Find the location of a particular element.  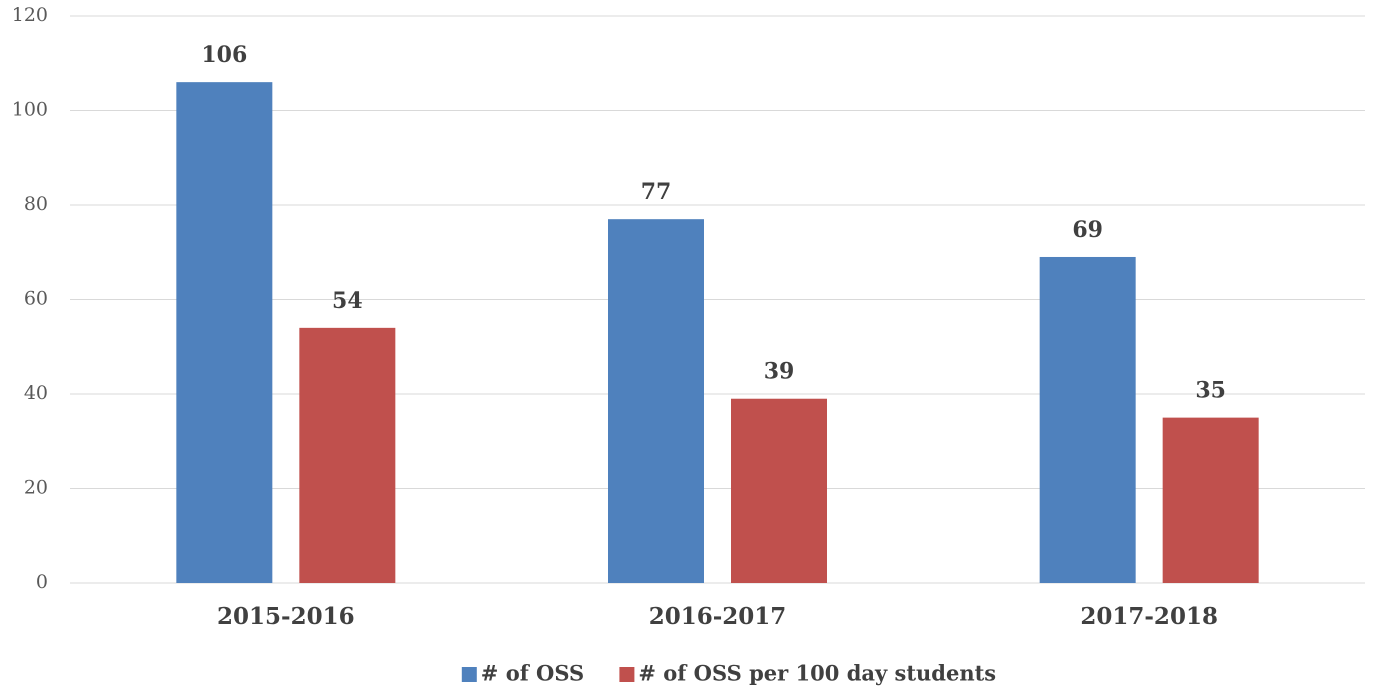

y-tick-label: 60 is located at coordinates (36, 299).